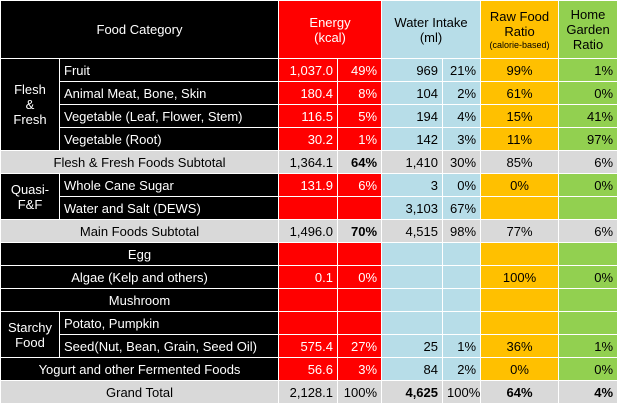 Image resolution: width=617 pixels, height=405 pixels. I want to click on row-label: Whole Cane Sugar, so click(169, 185).